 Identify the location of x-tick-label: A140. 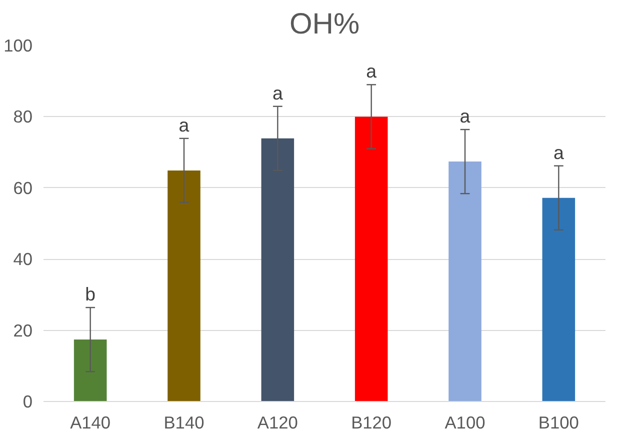
(90, 422).